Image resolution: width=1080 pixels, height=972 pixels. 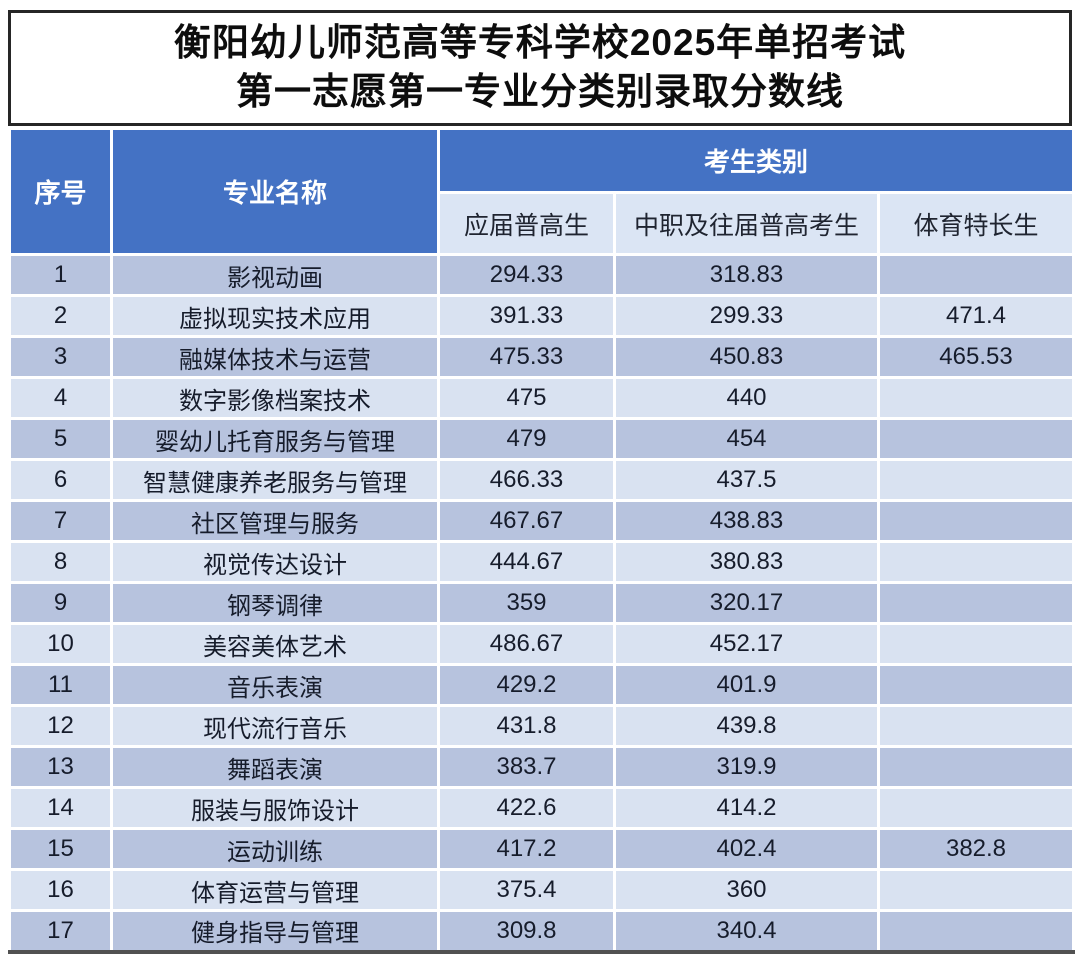 What do you see at coordinates (60, 562) in the screenshot?
I see `row-number-cell: 8` at bounding box center [60, 562].